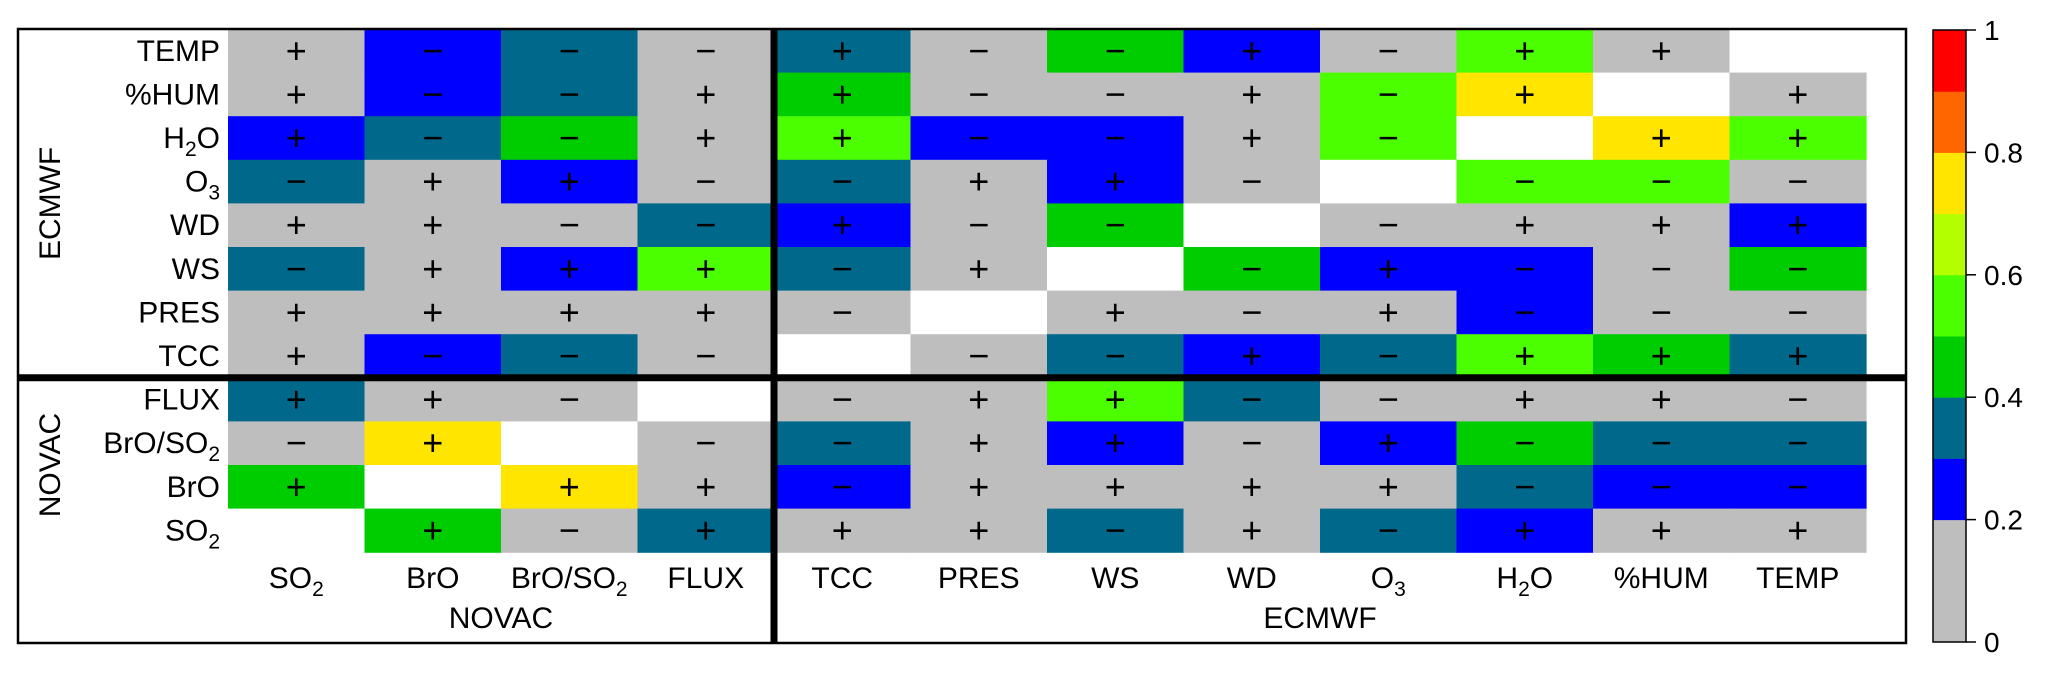 This screenshot has width=2067, height=678. I want to click on heatmap-cell-r4-c3, so click(706, 225).